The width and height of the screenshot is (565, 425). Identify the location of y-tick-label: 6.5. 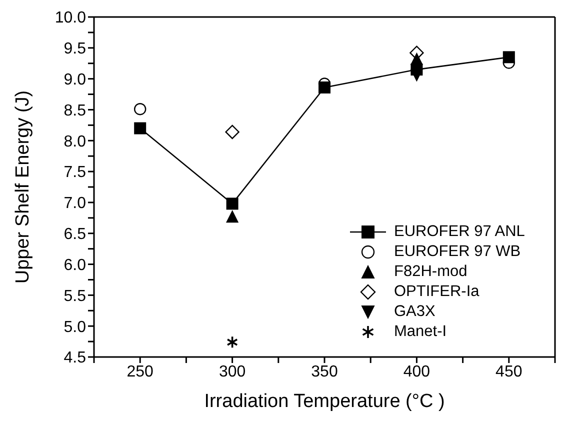
(75, 235).